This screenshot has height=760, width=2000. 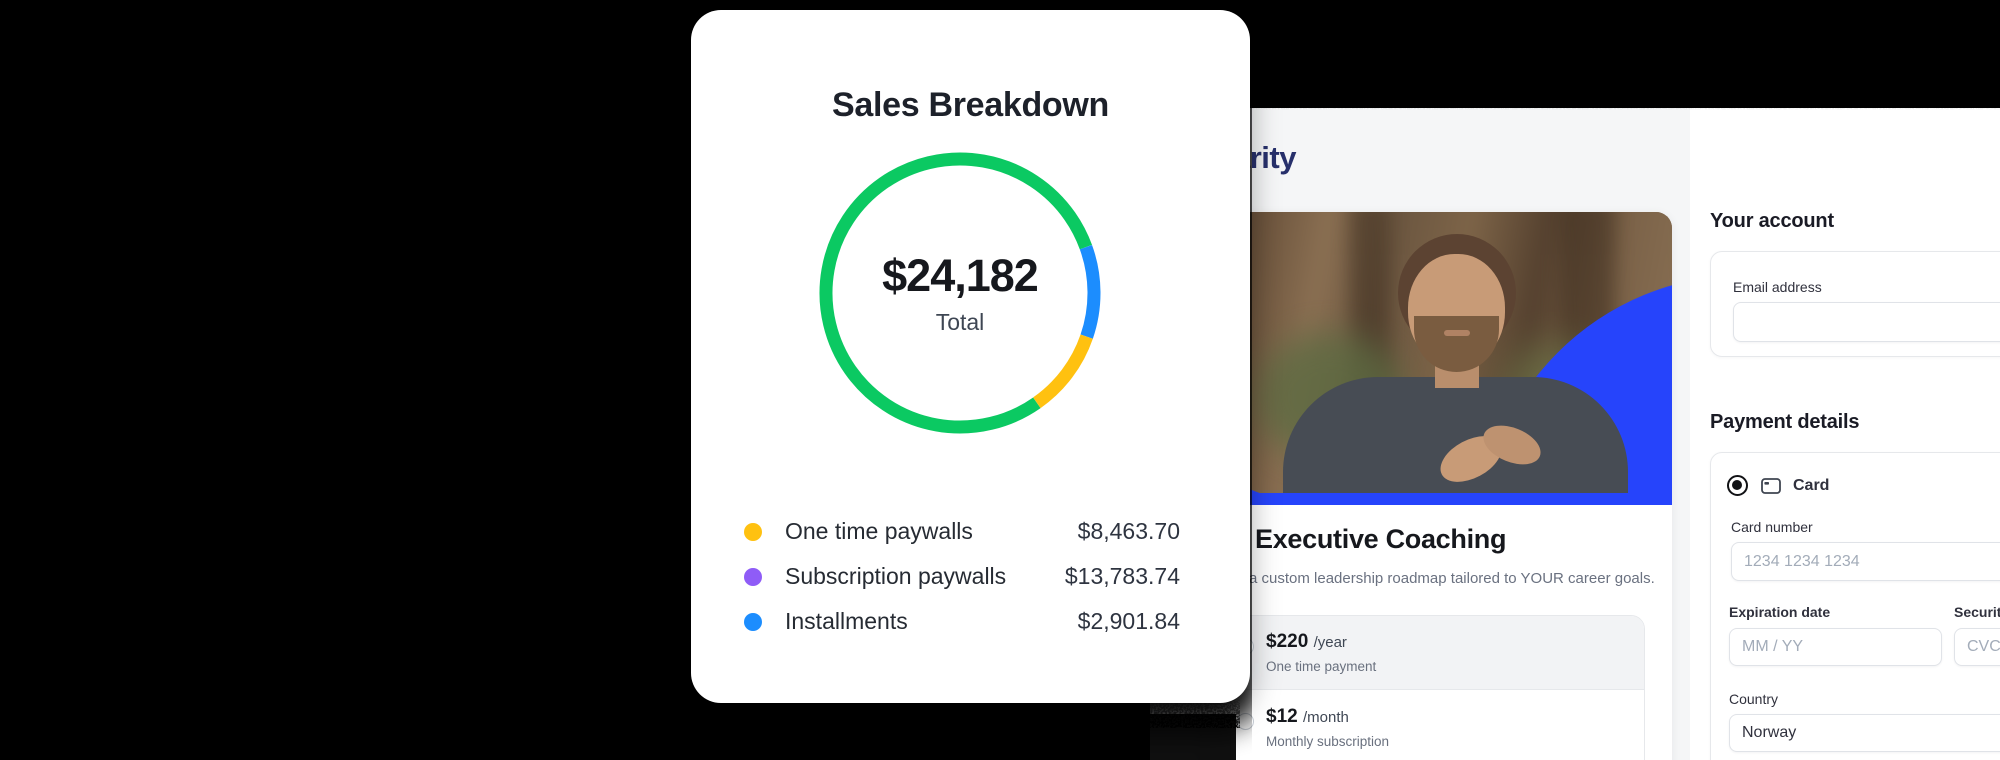 What do you see at coordinates (1780, 612) in the screenshot?
I see `expiry-label: Expiration date` at bounding box center [1780, 612].